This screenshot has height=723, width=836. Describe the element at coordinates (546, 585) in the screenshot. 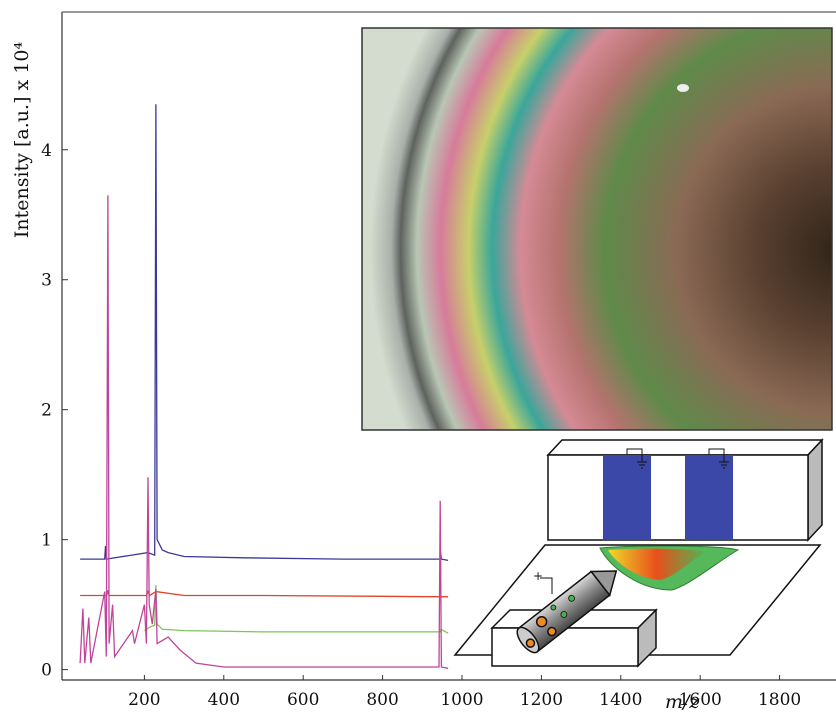

I see `emitter-wire` at that location.